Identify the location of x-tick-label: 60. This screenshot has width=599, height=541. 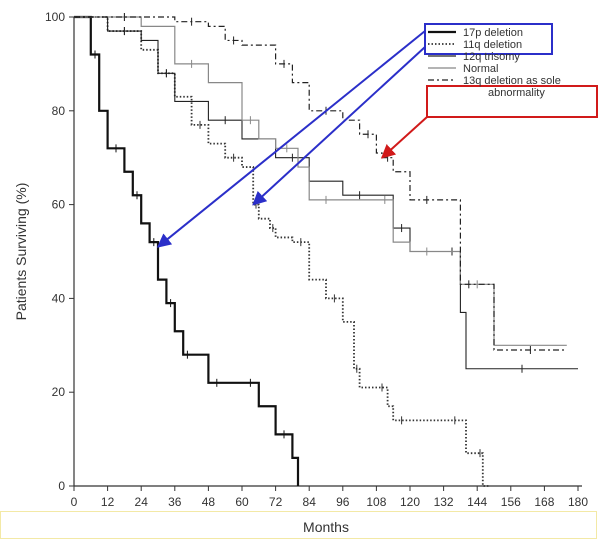
(242, 502).